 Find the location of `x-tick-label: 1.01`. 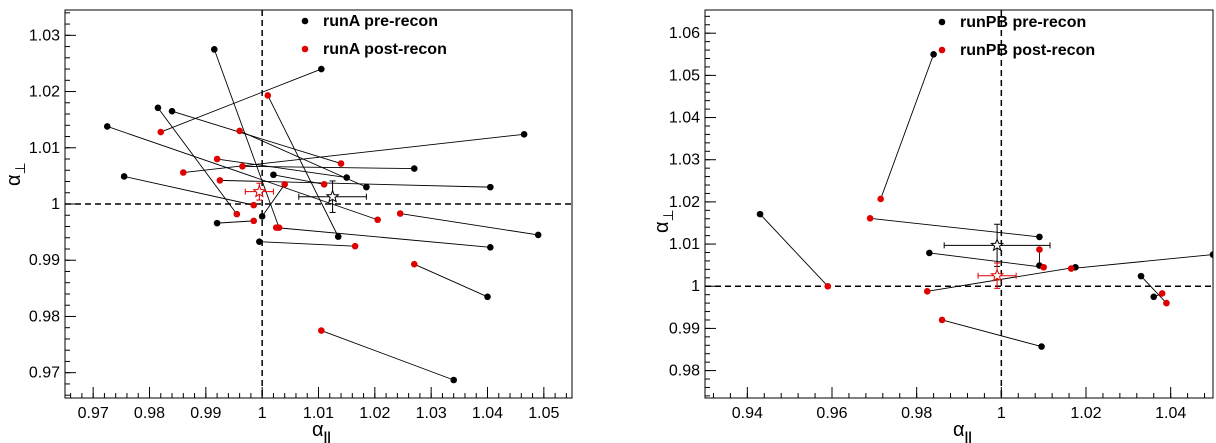

x-tick-label: 1.01 is located at coordinates (318, 413).